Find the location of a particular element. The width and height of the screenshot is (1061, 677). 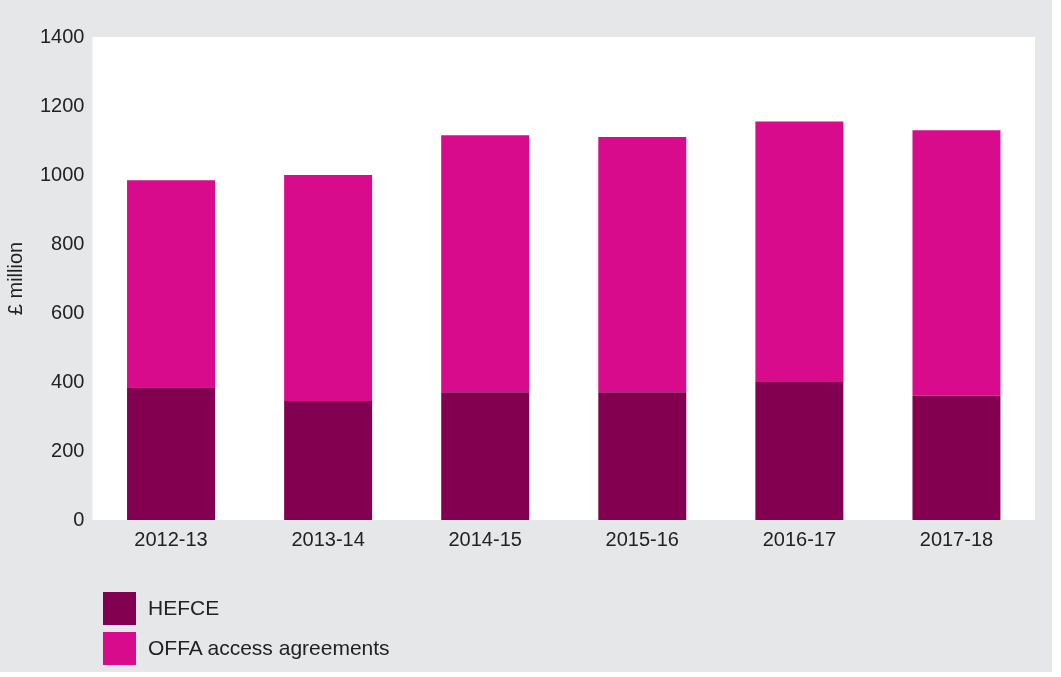

x-tick-label: 2015-16 is located at coordinates (642, 538).